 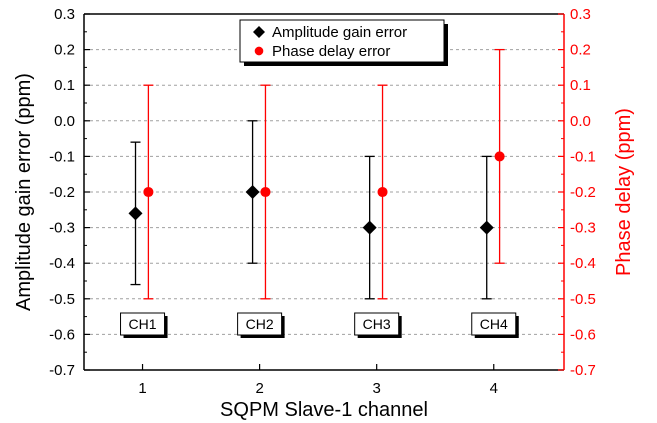 I want to click on y-tick-label: -0.2, so click(x=62, y=192).